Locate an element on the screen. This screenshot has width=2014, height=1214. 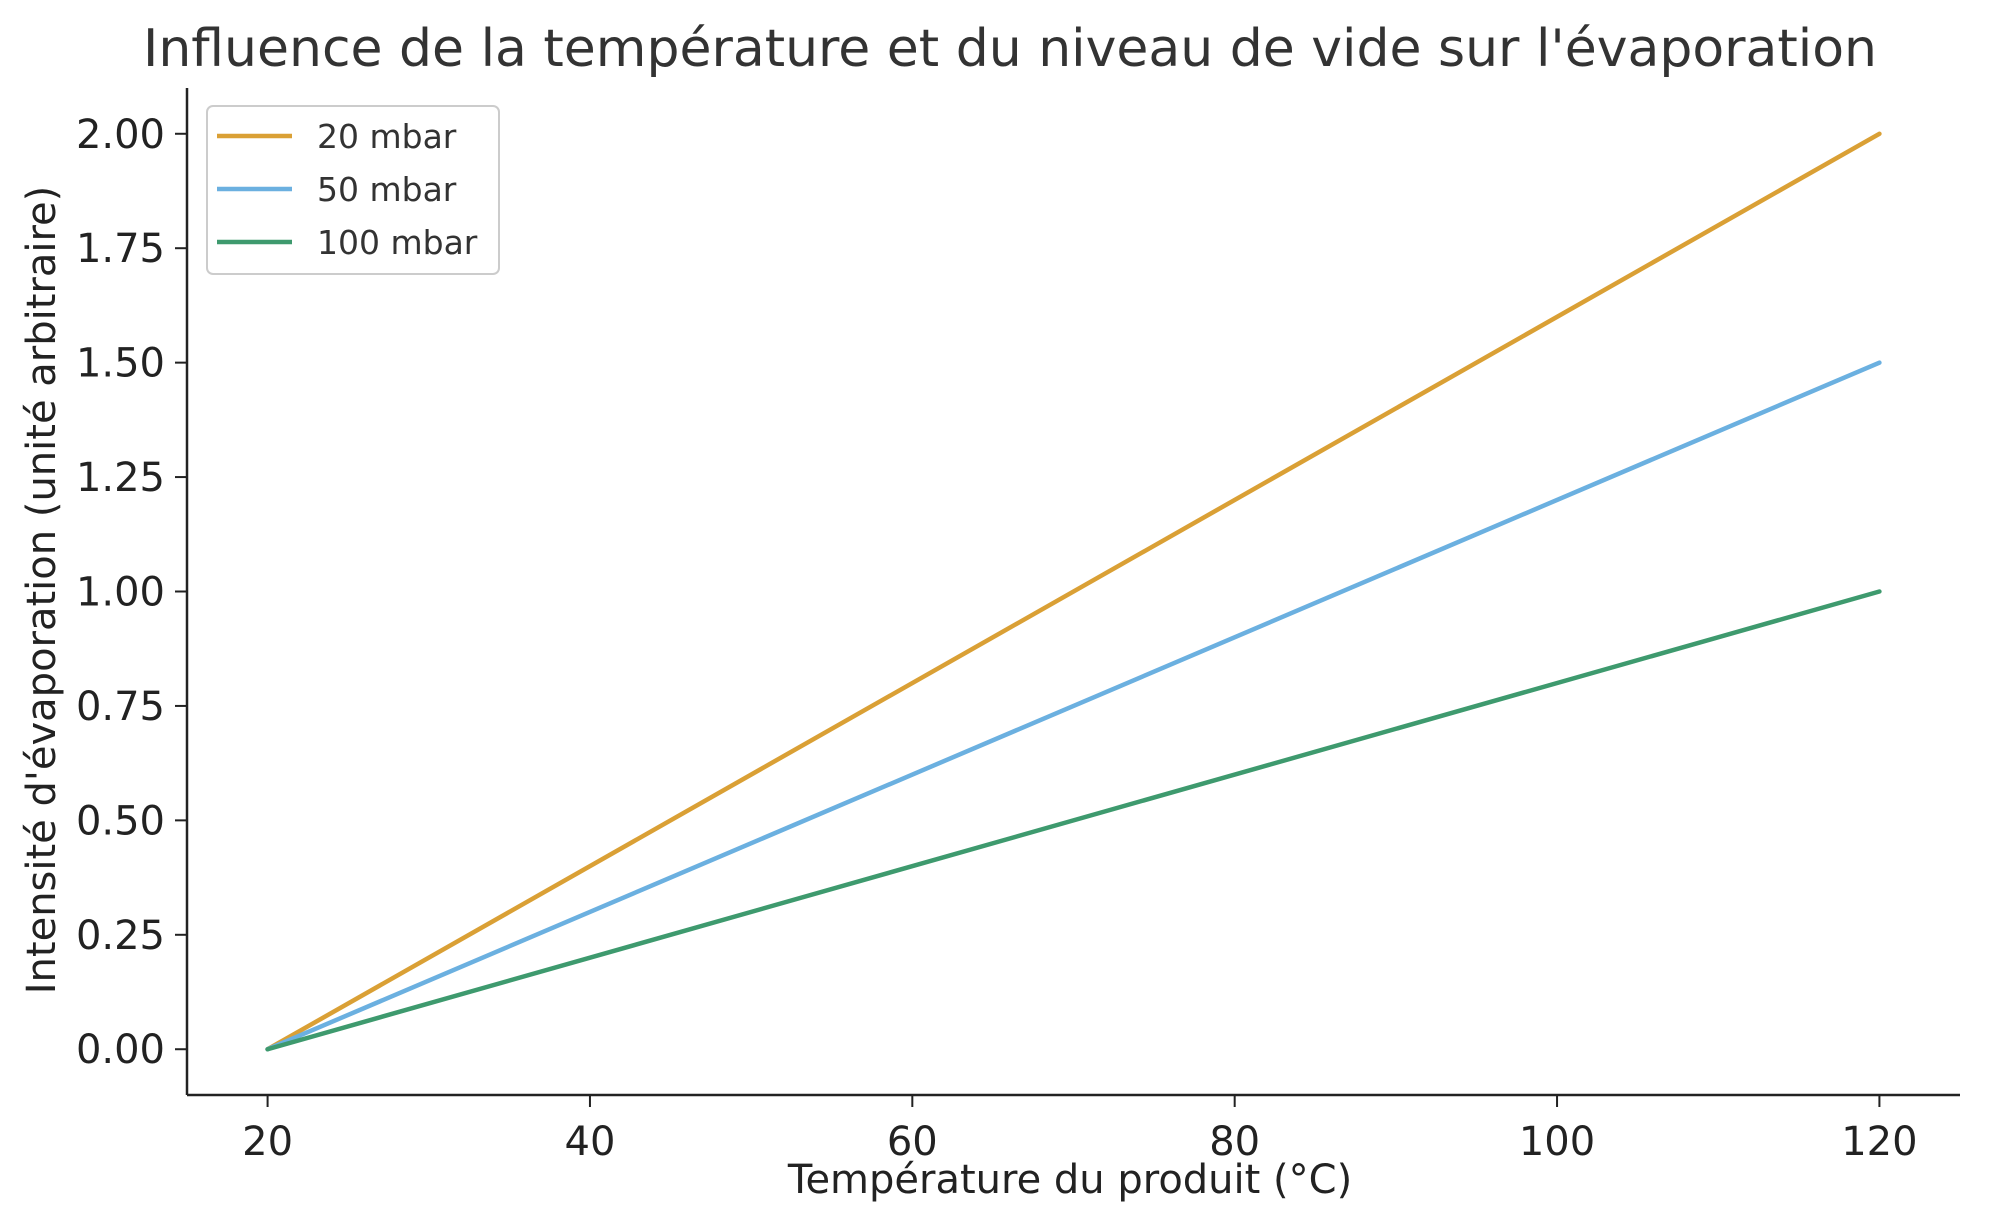
y-tick-label: 2.00 is located at coordinates (120, 135).